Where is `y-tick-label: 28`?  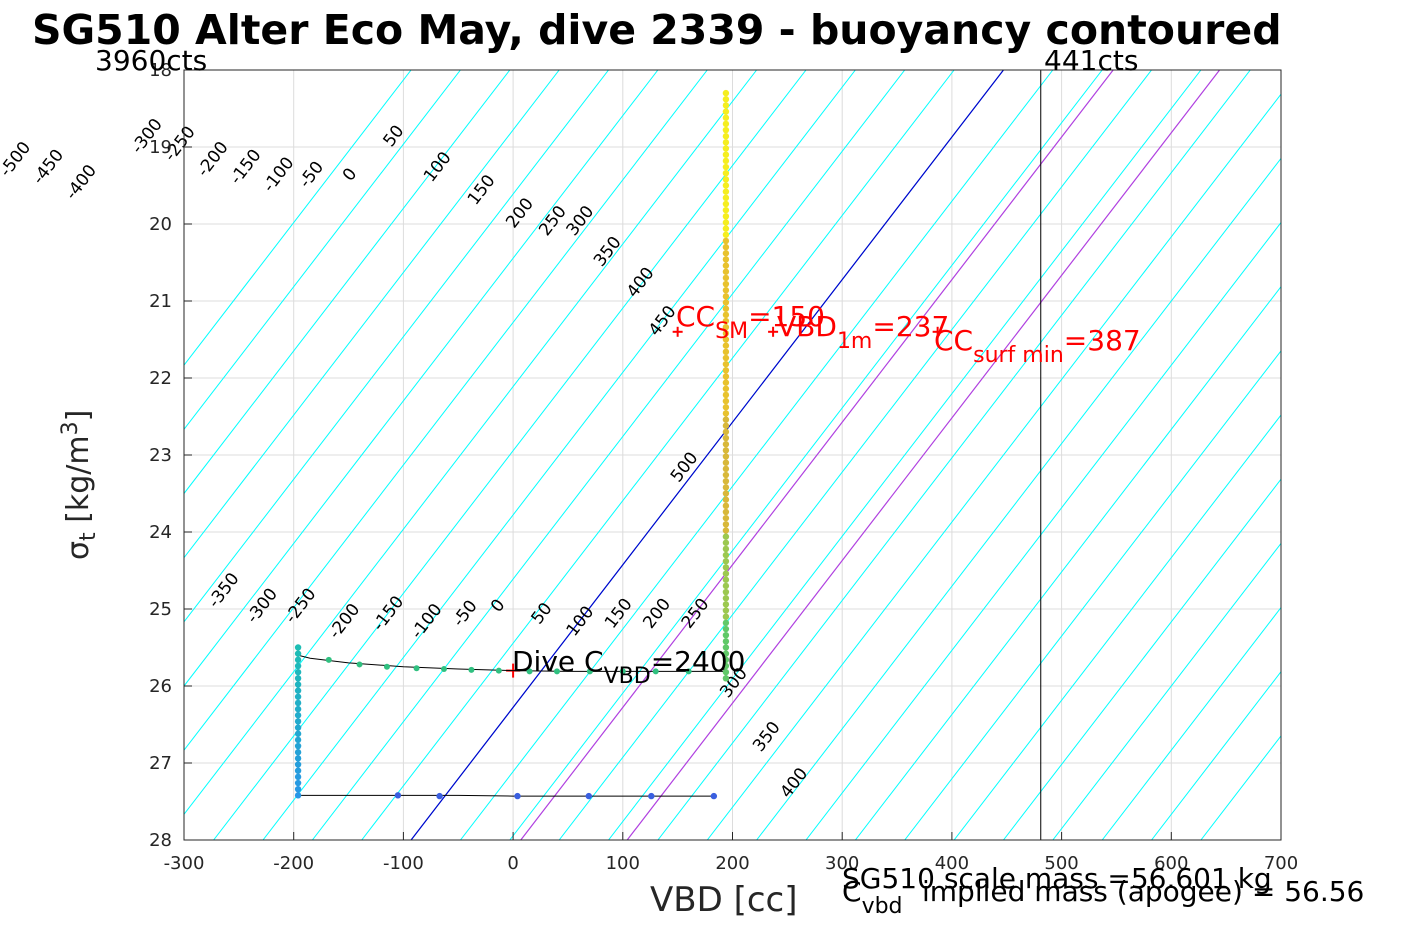 y-tick-label: 28 is located at coordinates (160, 840).